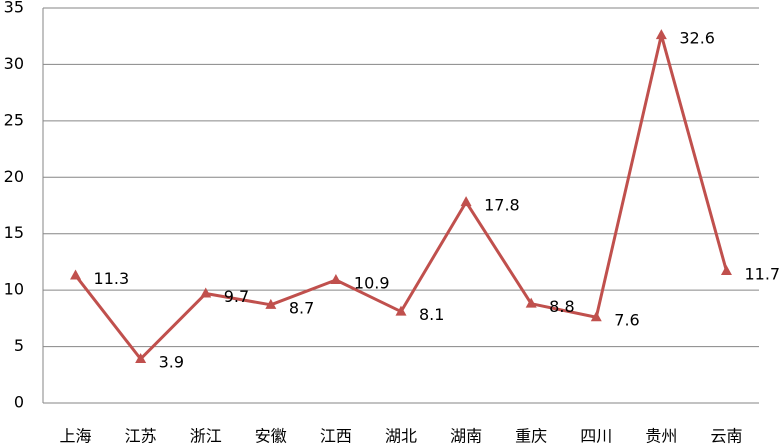 The height and width of the screenshot is (445, 783). What do you see at coordinates (401, 436) in the screenshot?
I see `x-tick-label: 湖北` at bounding box center [401, 436].